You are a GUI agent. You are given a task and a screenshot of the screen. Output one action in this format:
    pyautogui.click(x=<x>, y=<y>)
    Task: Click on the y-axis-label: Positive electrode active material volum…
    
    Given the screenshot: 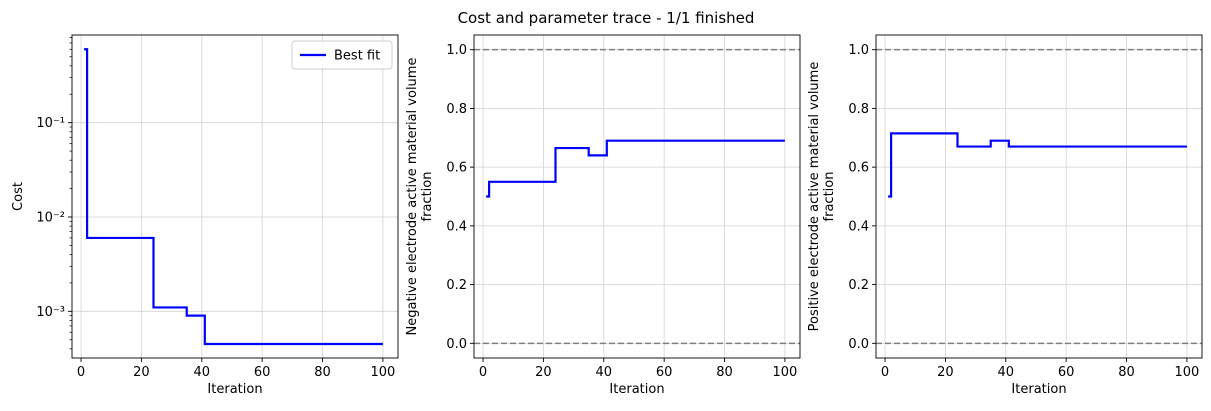 What is the action you would take?
    pyautogui.click(x=814, y=197)
    